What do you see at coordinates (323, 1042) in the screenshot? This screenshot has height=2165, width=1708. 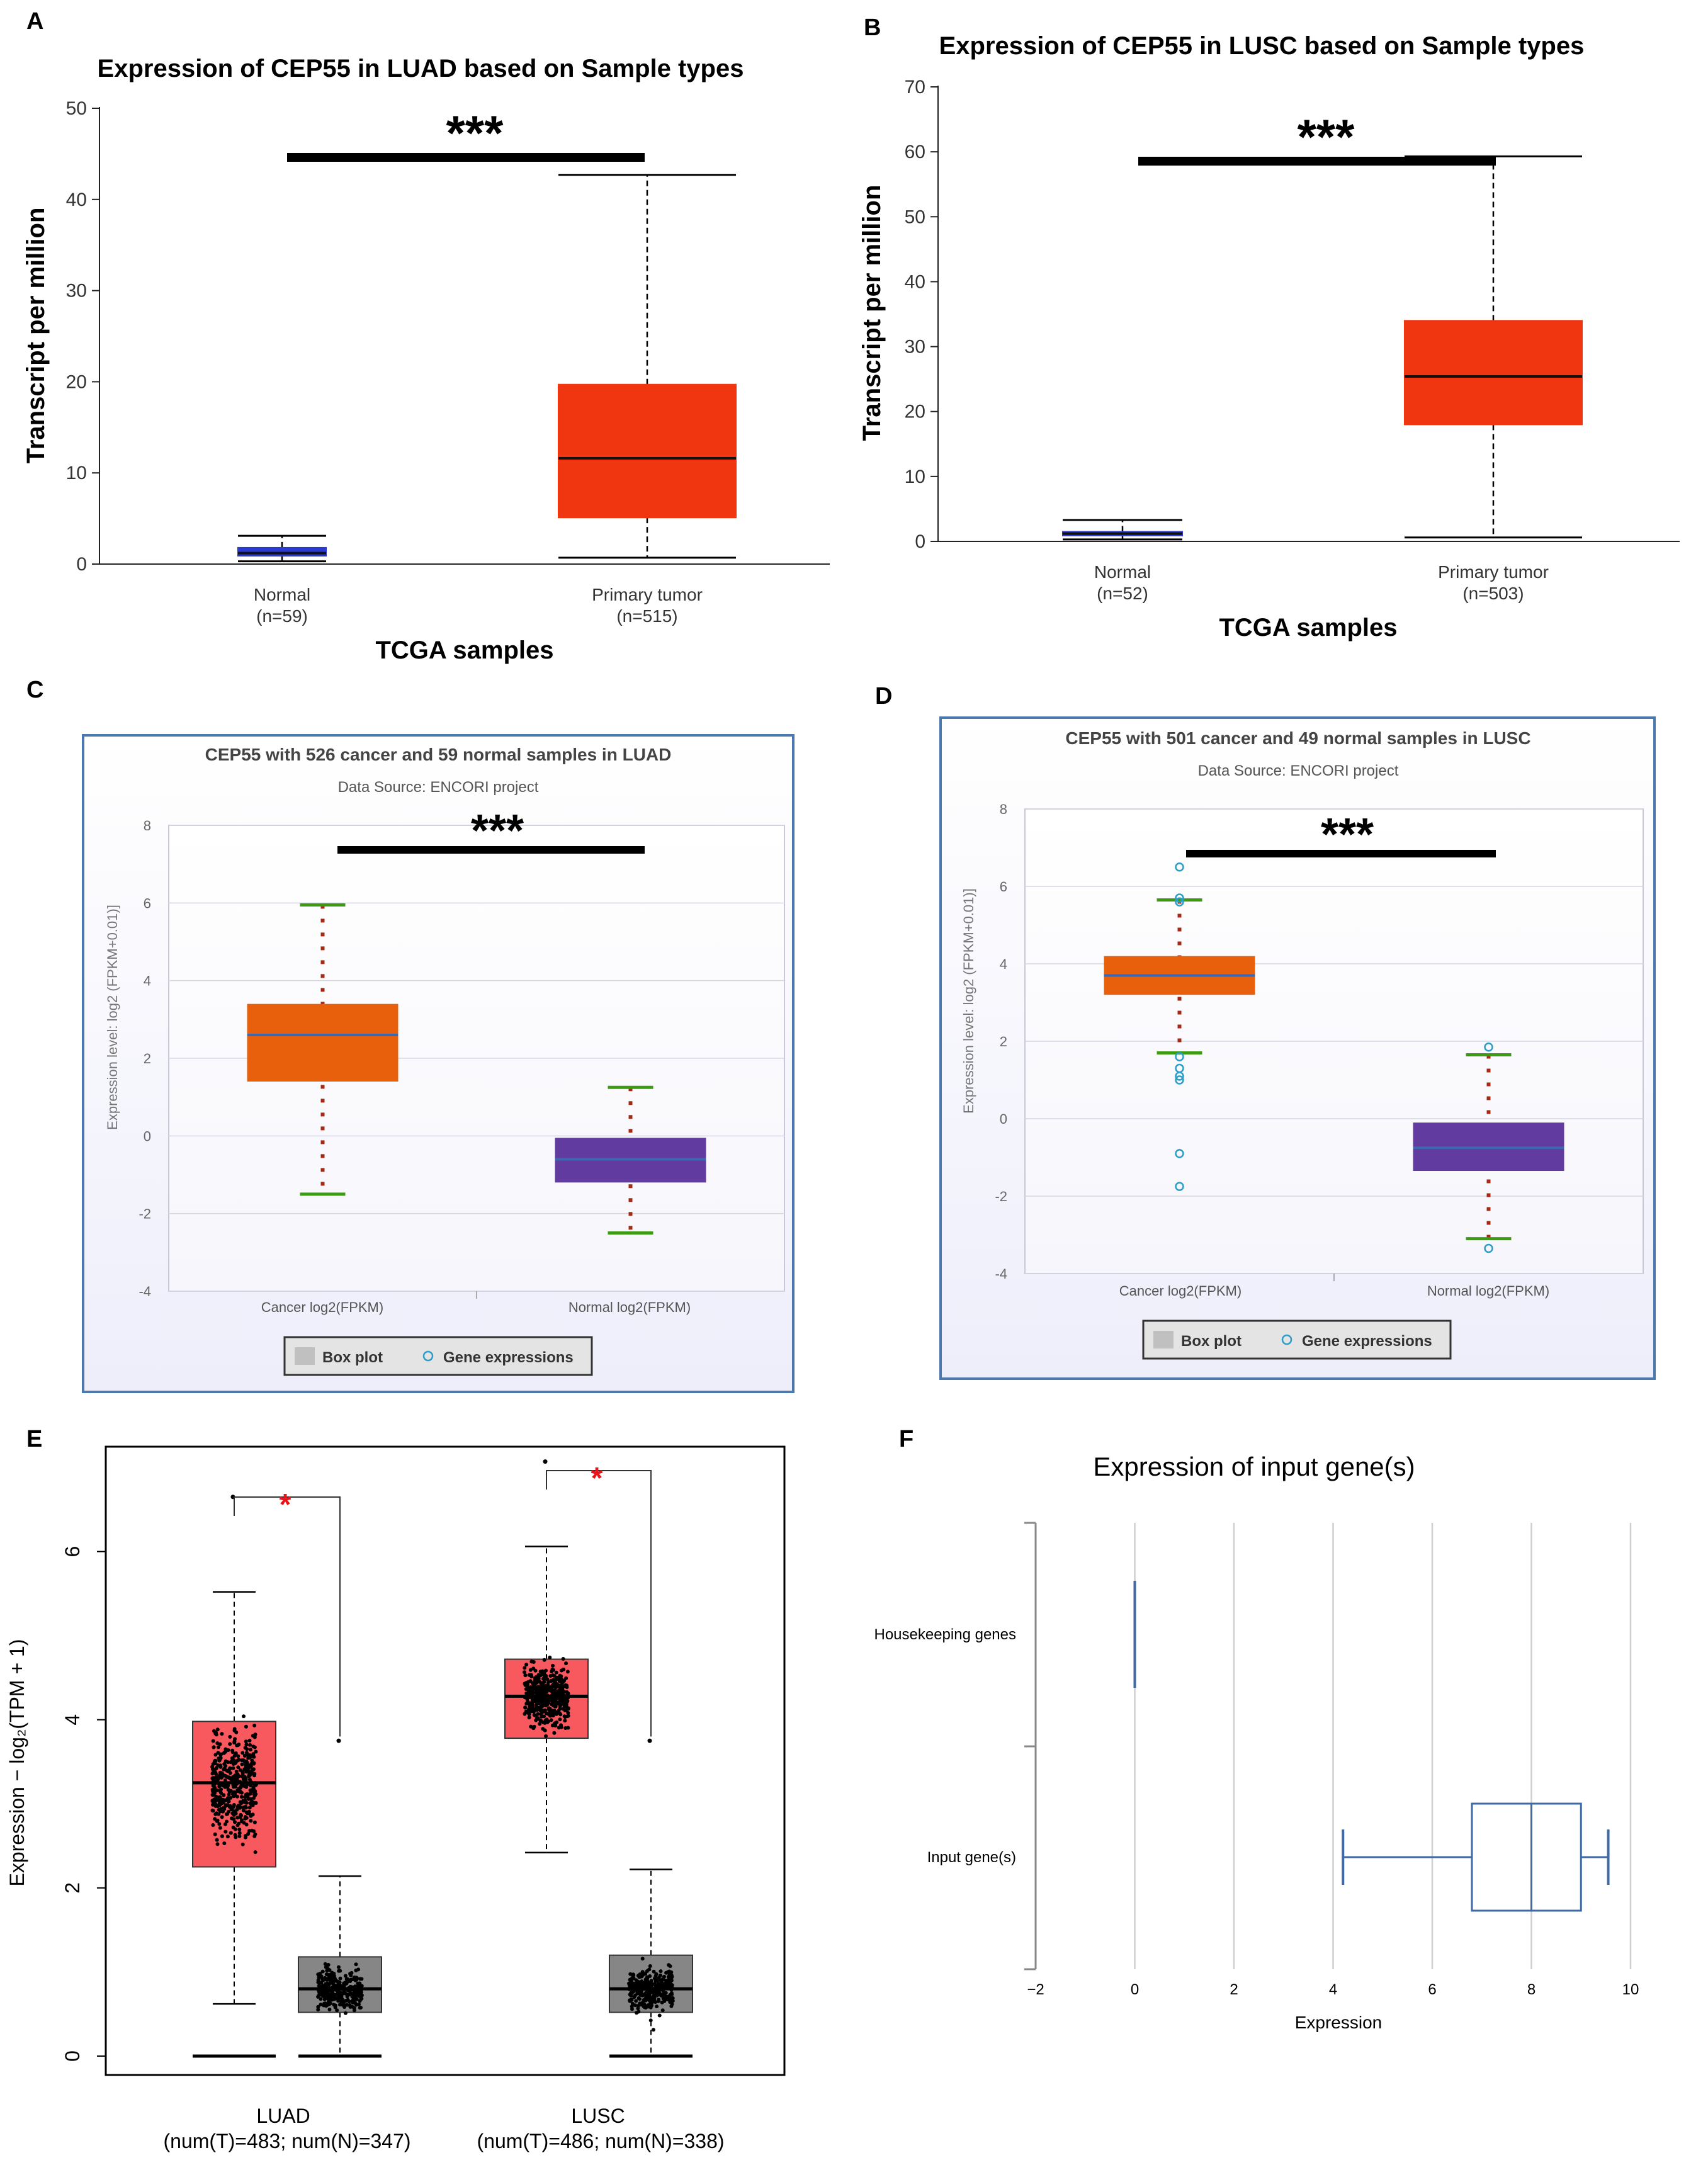 I see `panel-c-group-0-box` at bounding box center [323, 1042].